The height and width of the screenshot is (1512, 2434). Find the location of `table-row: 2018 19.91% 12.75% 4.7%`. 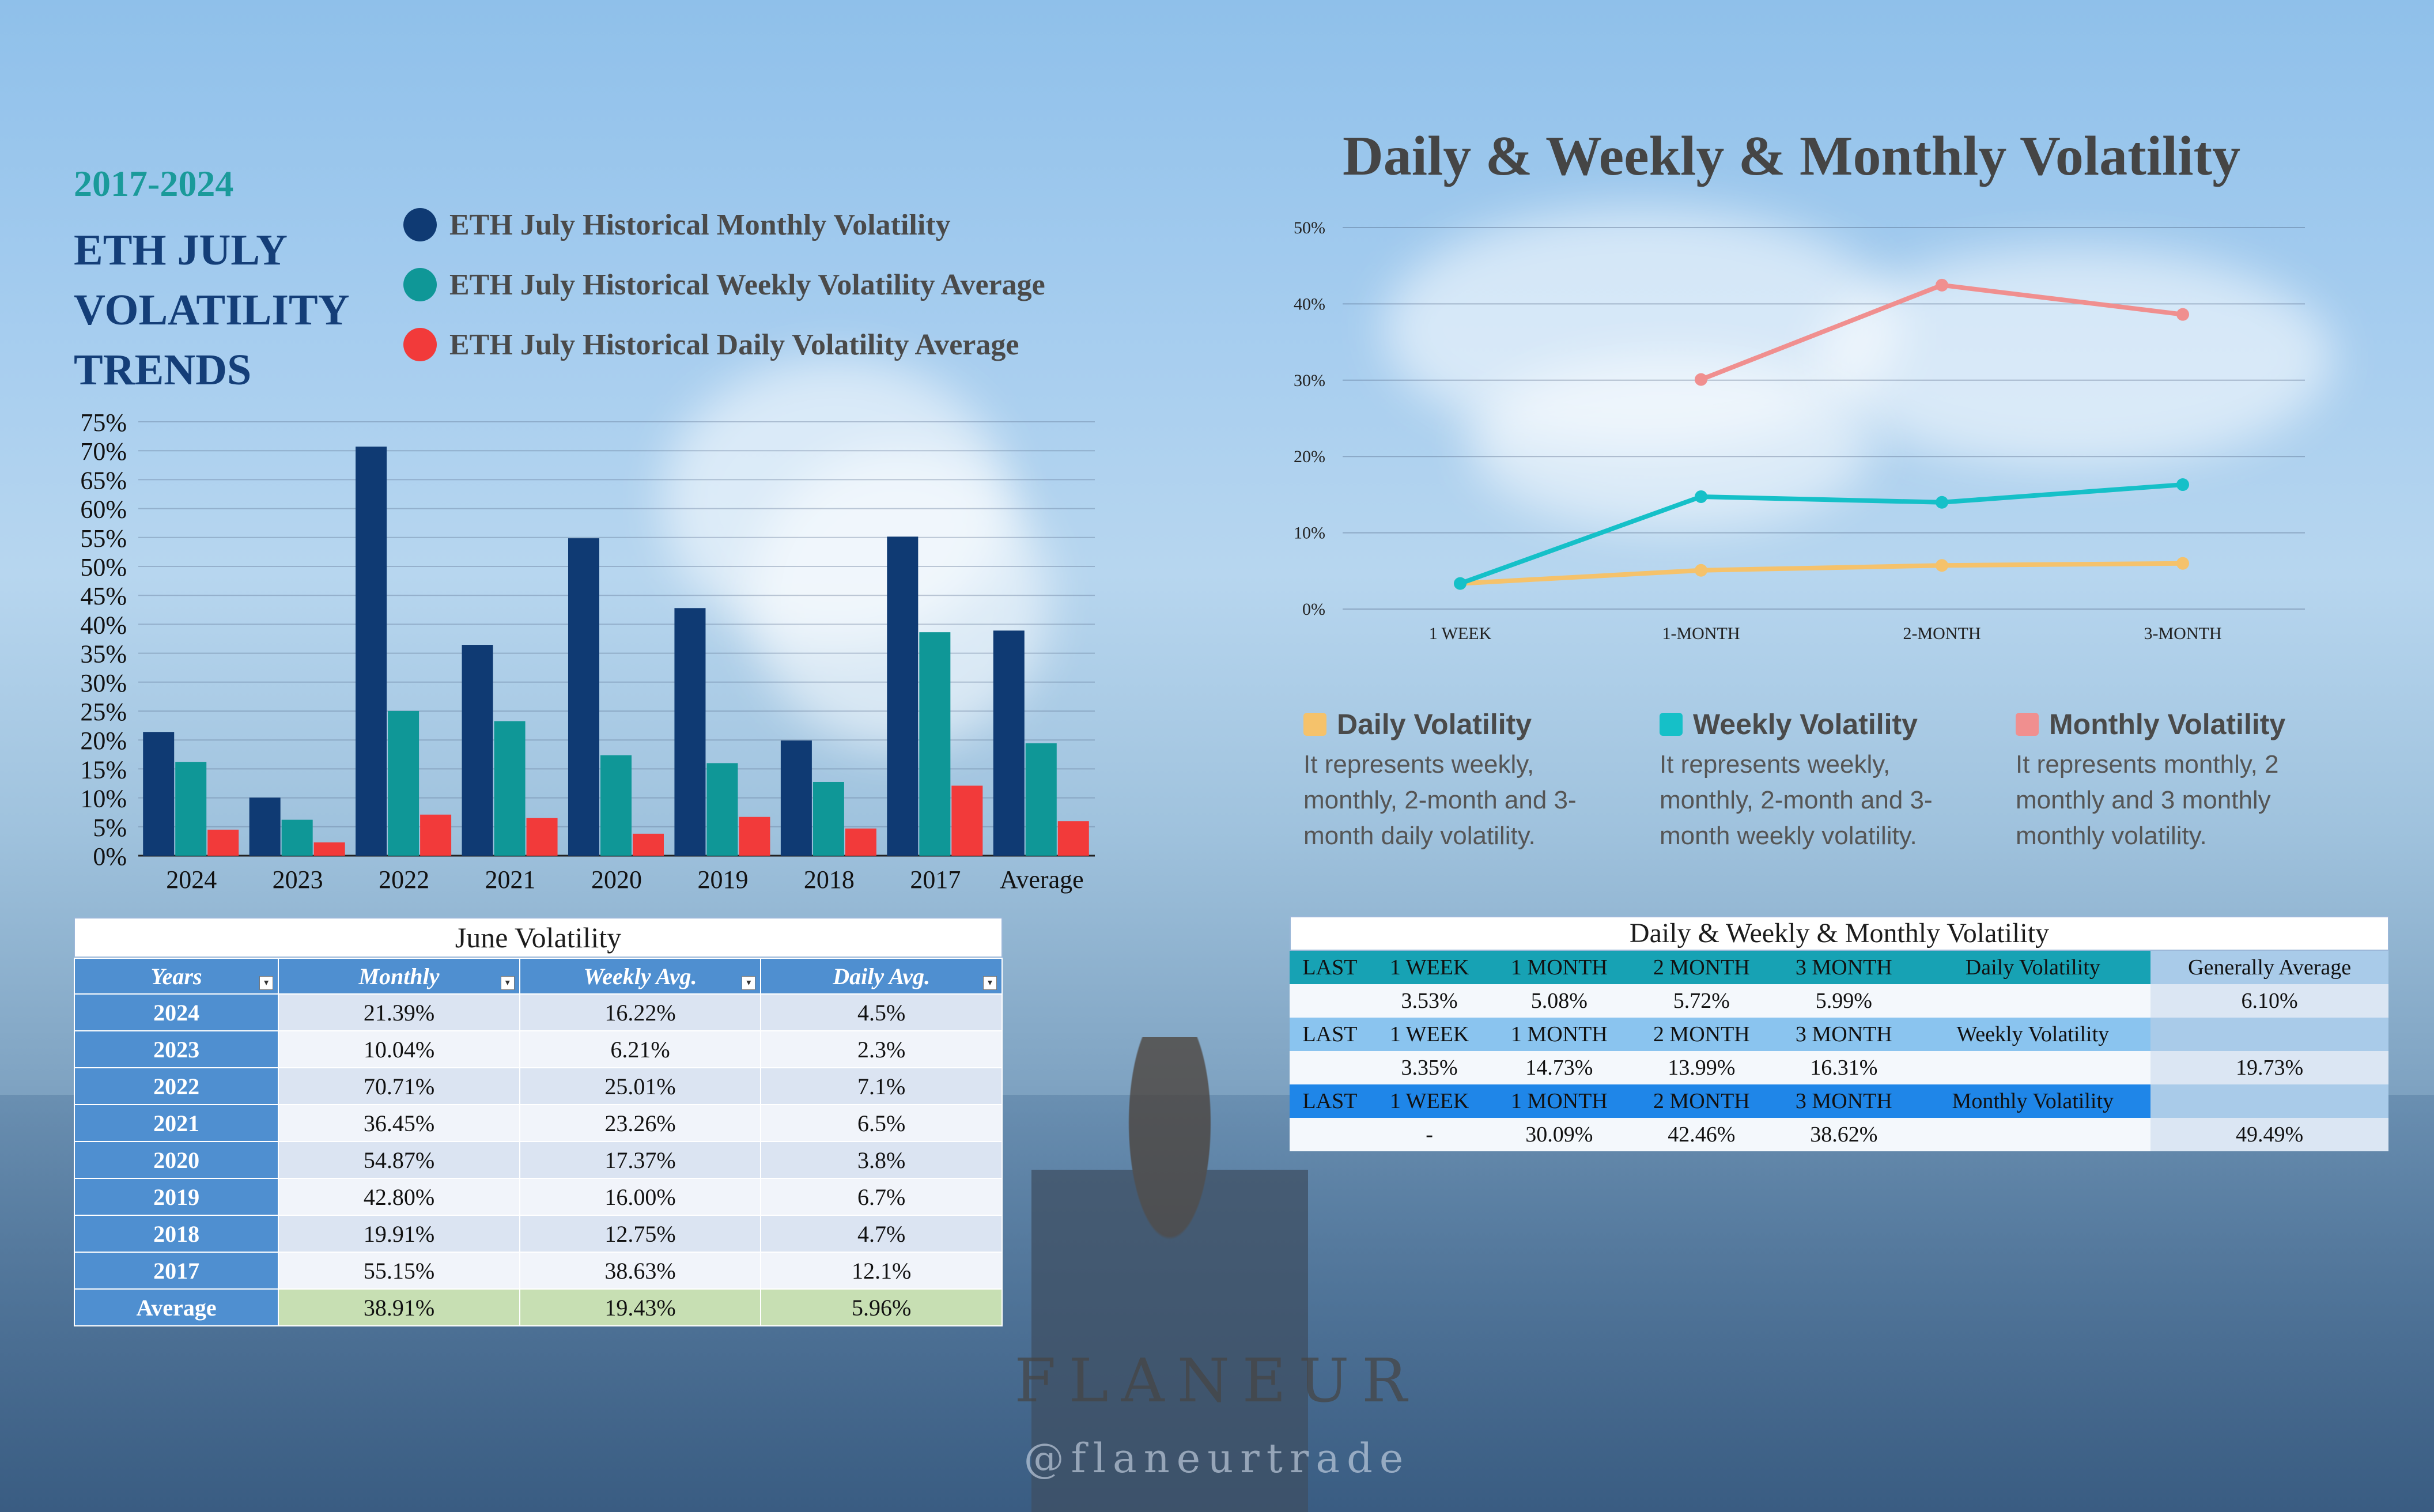

table-row: 2018 19.91% 12.75% 4.7% is located at coordinates (538, 1234).